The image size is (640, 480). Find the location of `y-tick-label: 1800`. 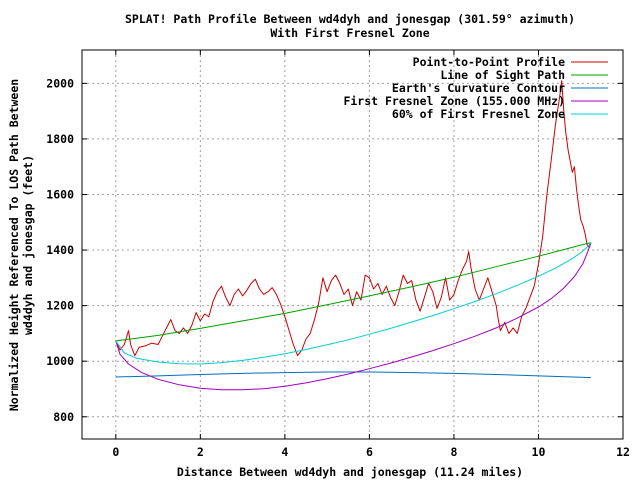

y-tick-label: 1800 is located at coordinates (60, 139).